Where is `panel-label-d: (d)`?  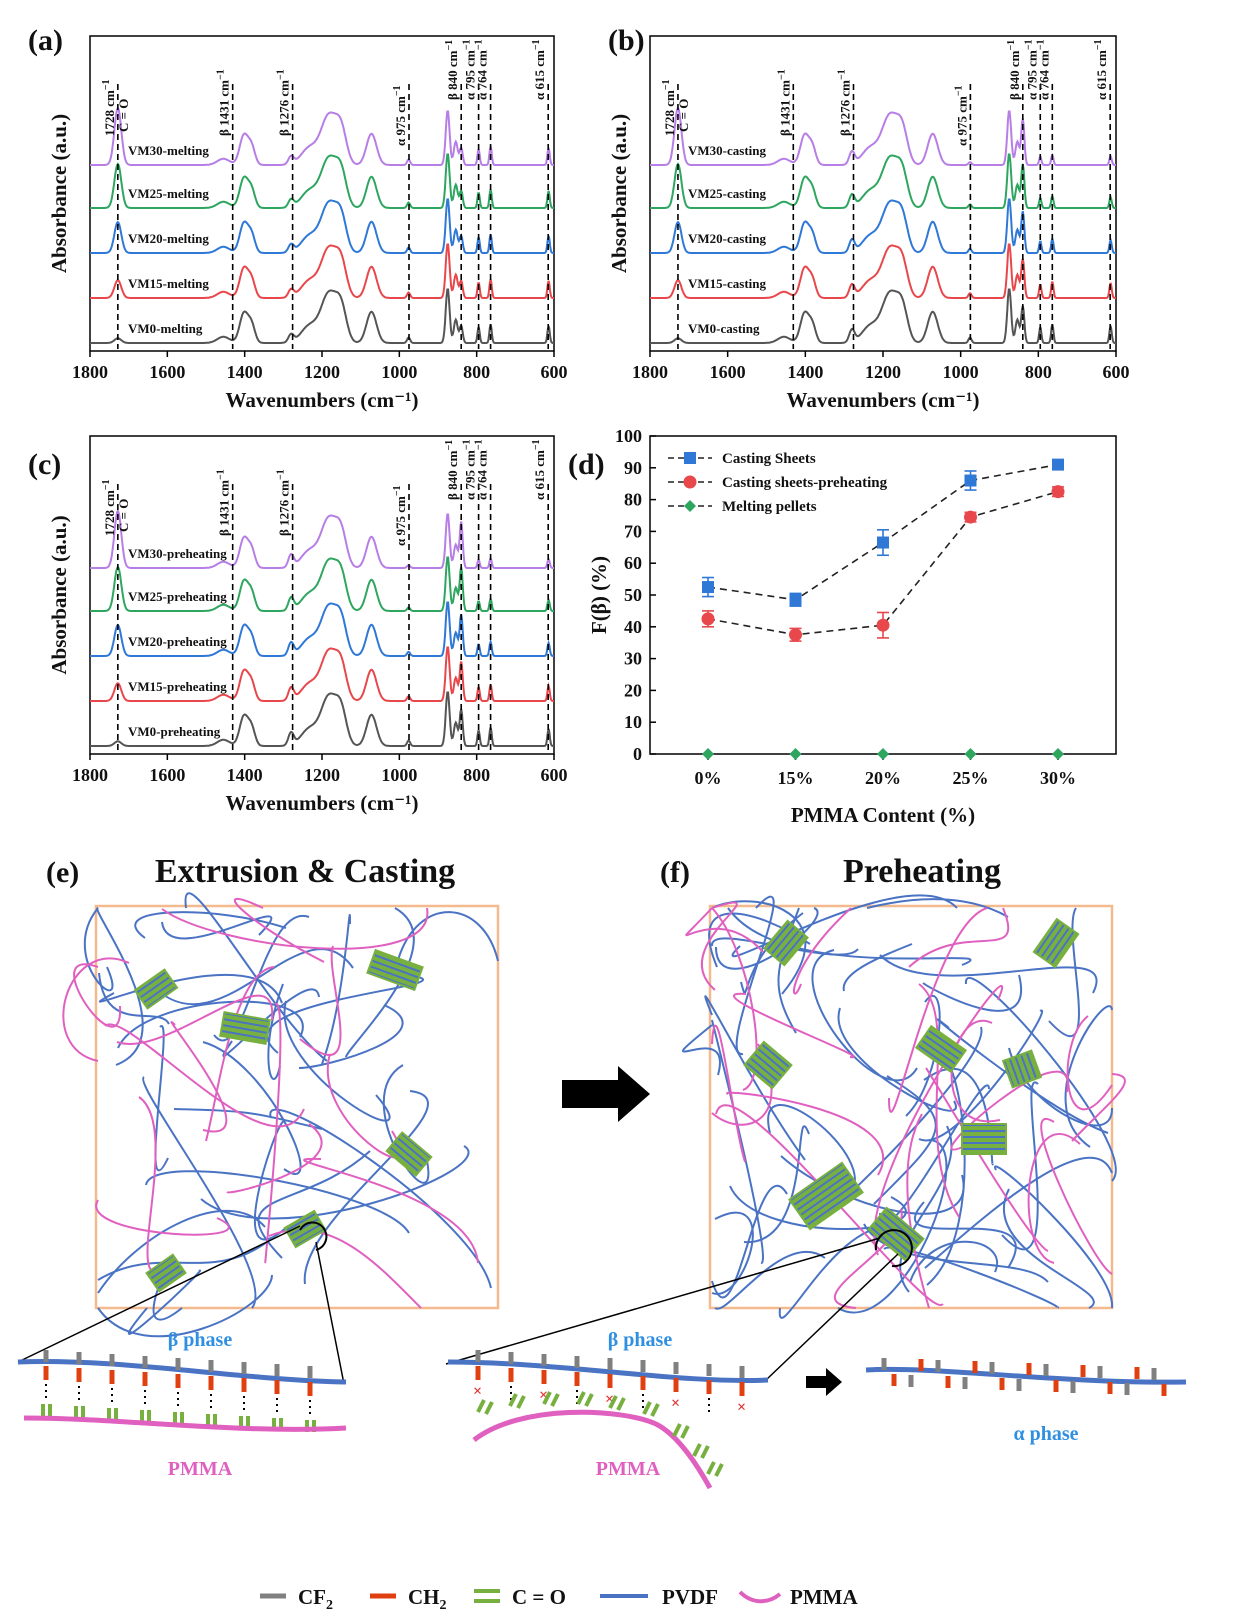 panel-label-d: (d) is located at coordinates (586, 464).